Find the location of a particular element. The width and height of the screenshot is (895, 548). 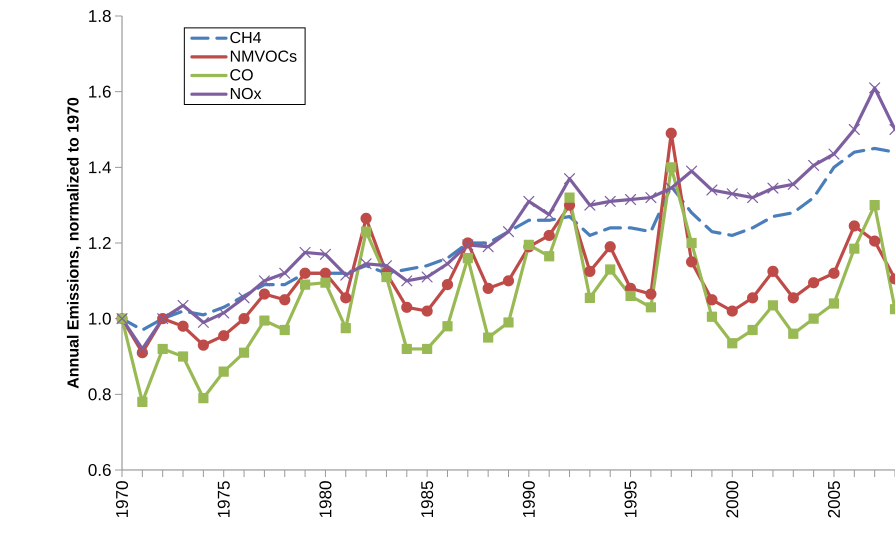

y-tick-label: 1.4 is located at coordinates (100, 167).